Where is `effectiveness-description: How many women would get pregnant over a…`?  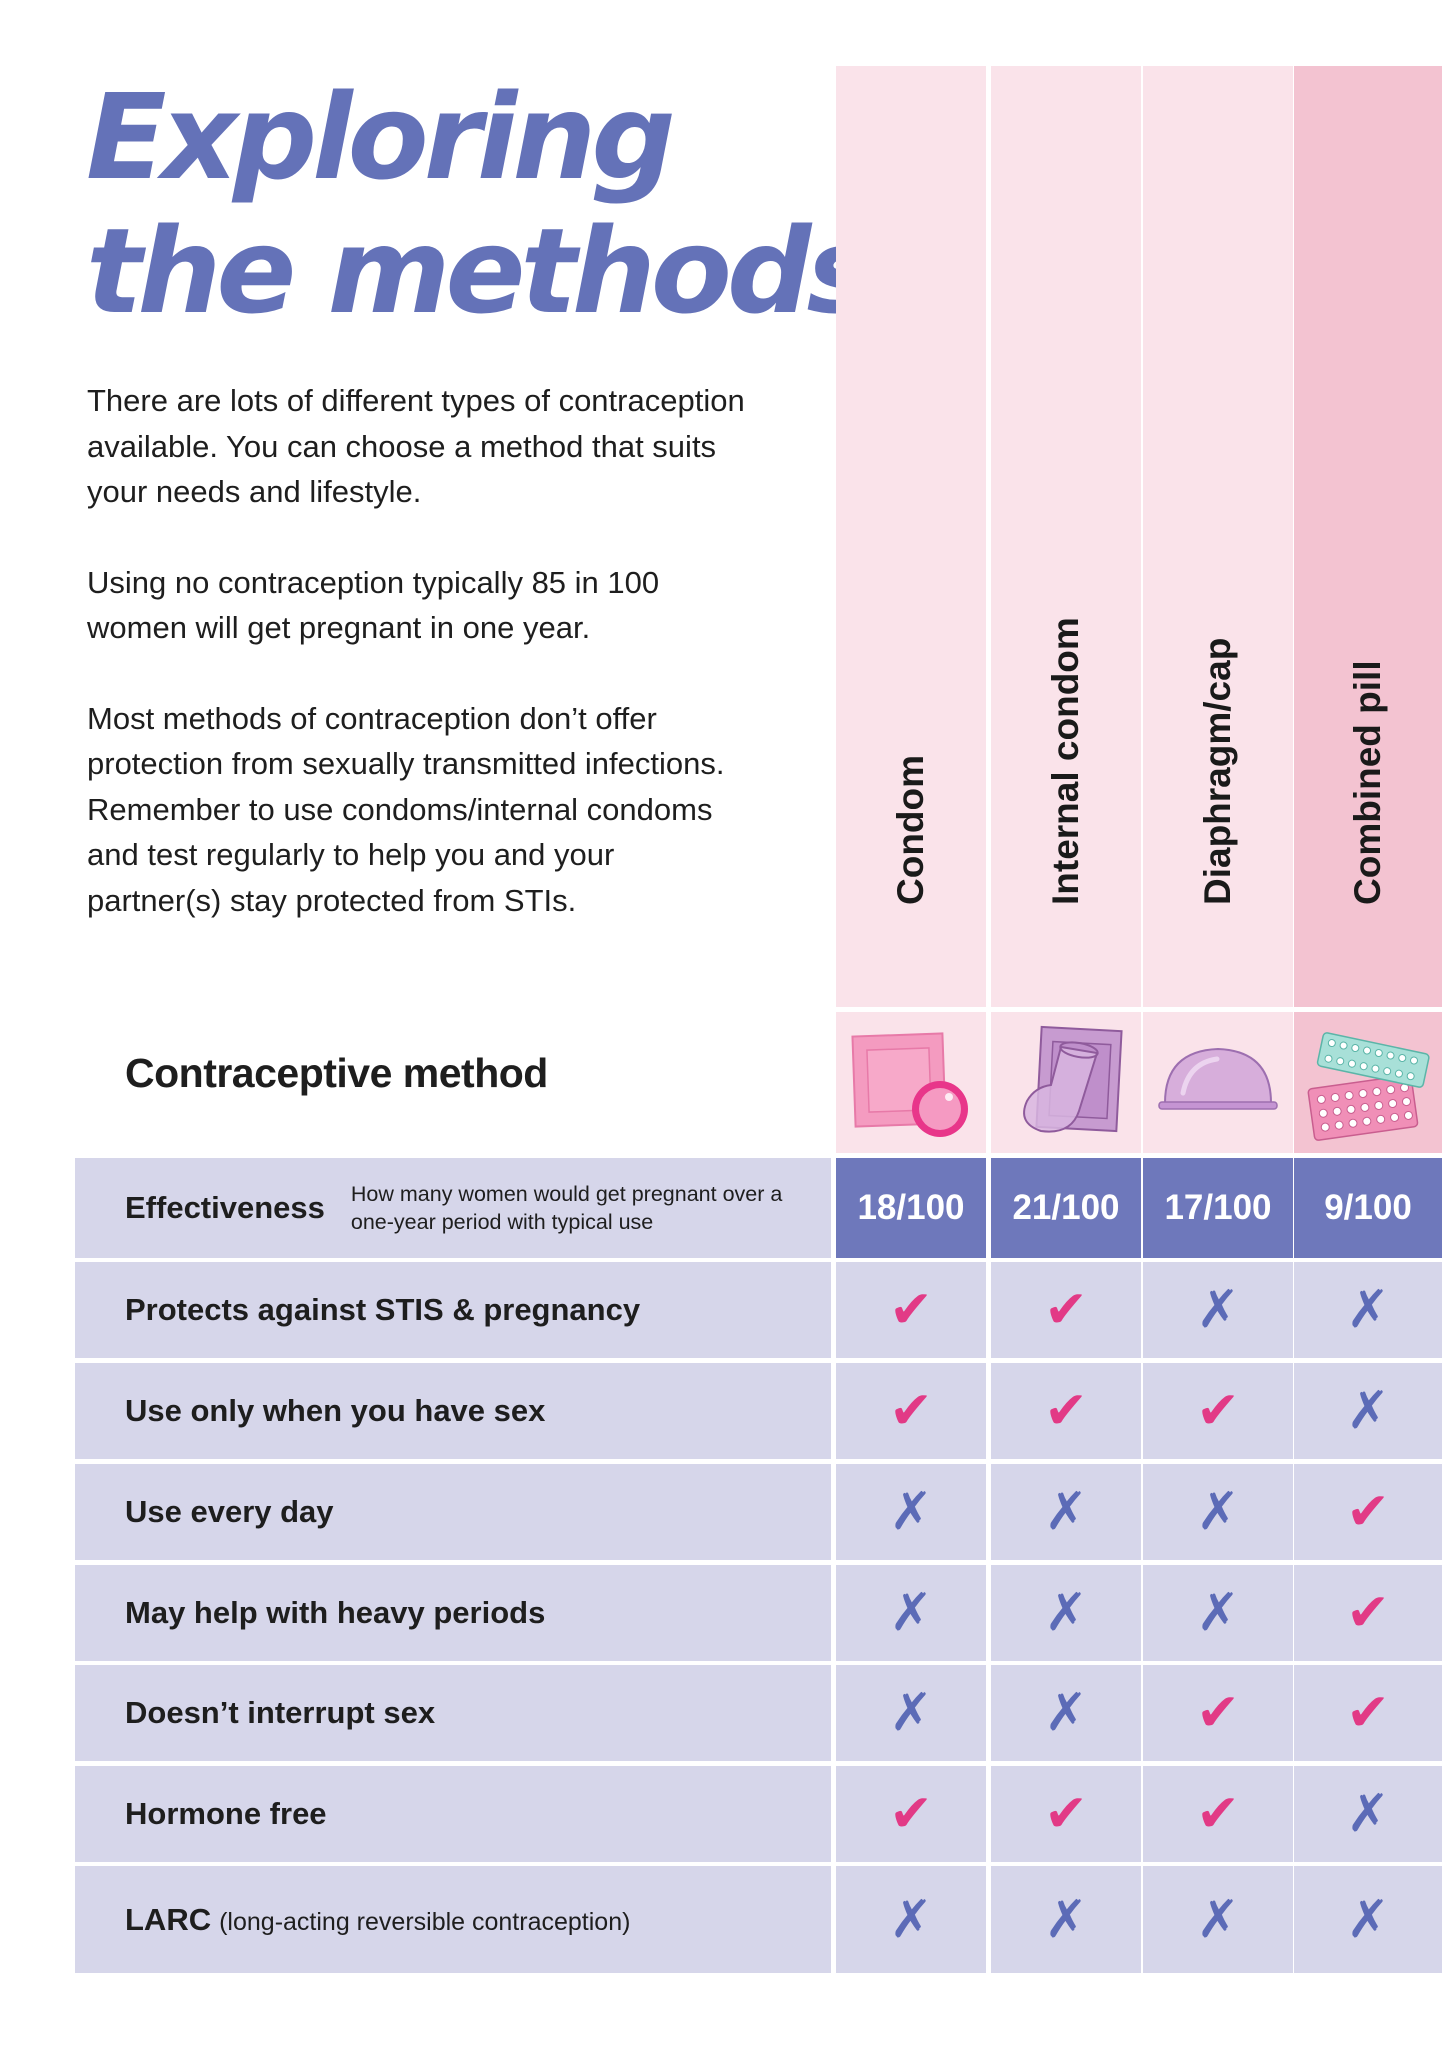 effectiveness-description: How many women would get pregnant over a… is located at coordinates (566, 1208).